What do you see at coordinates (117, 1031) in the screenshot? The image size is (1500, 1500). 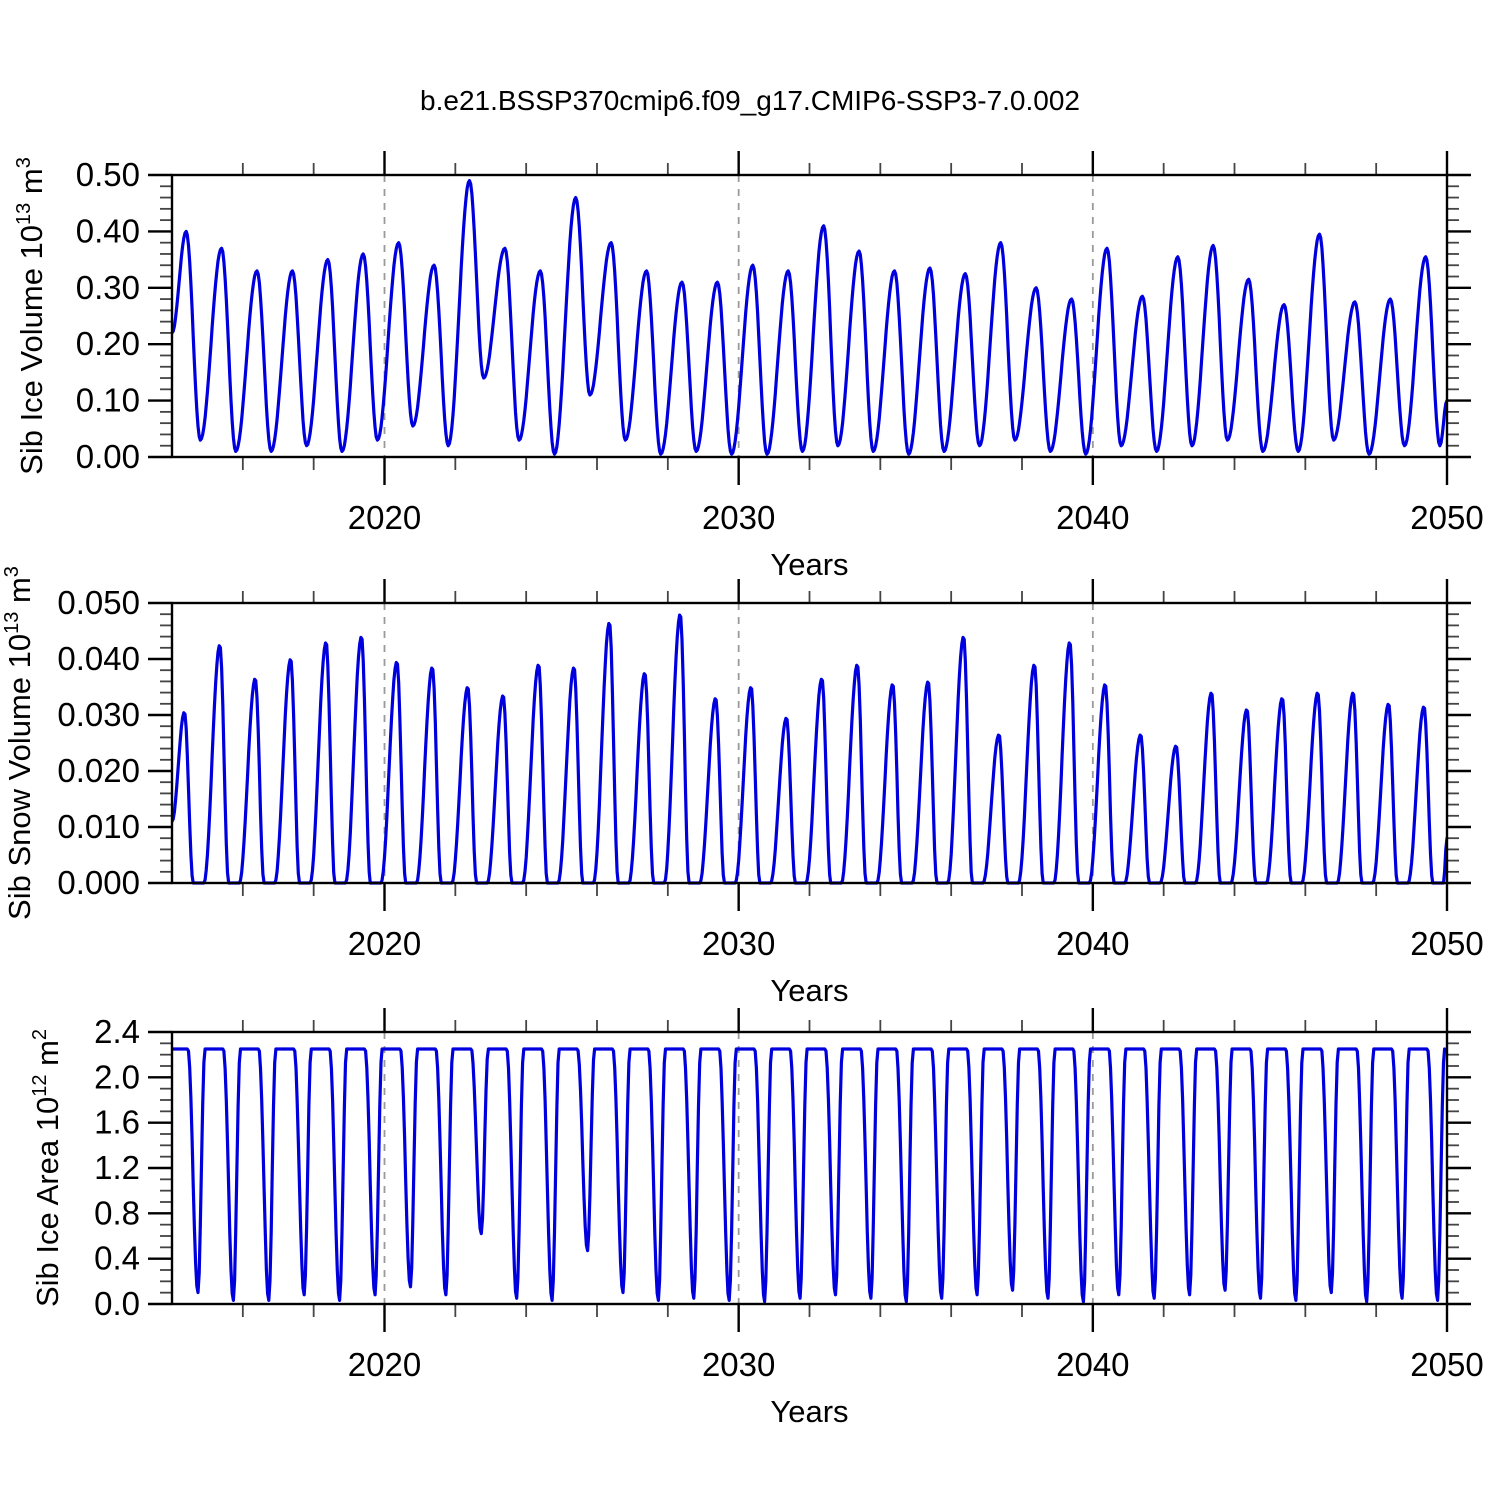 I see `y-tick-label: 2.4` at bounding box center [117, 1031].